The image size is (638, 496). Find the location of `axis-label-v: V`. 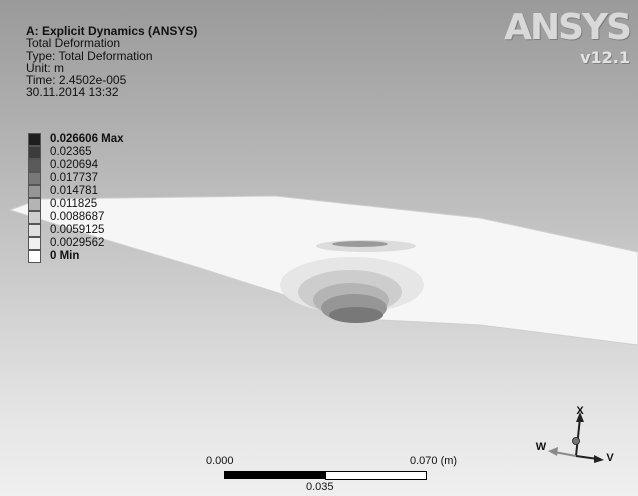

axis-label-v: V is located at coordinates (610, 458).